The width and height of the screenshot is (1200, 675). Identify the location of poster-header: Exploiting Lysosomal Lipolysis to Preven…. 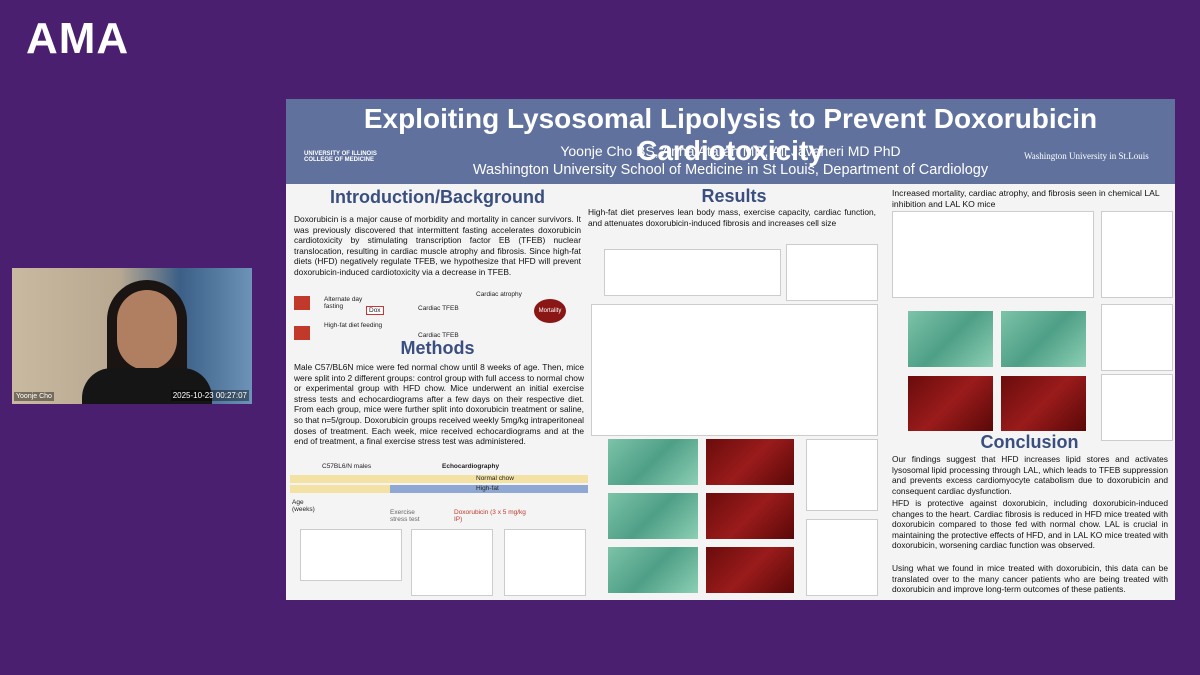
(730, 141).